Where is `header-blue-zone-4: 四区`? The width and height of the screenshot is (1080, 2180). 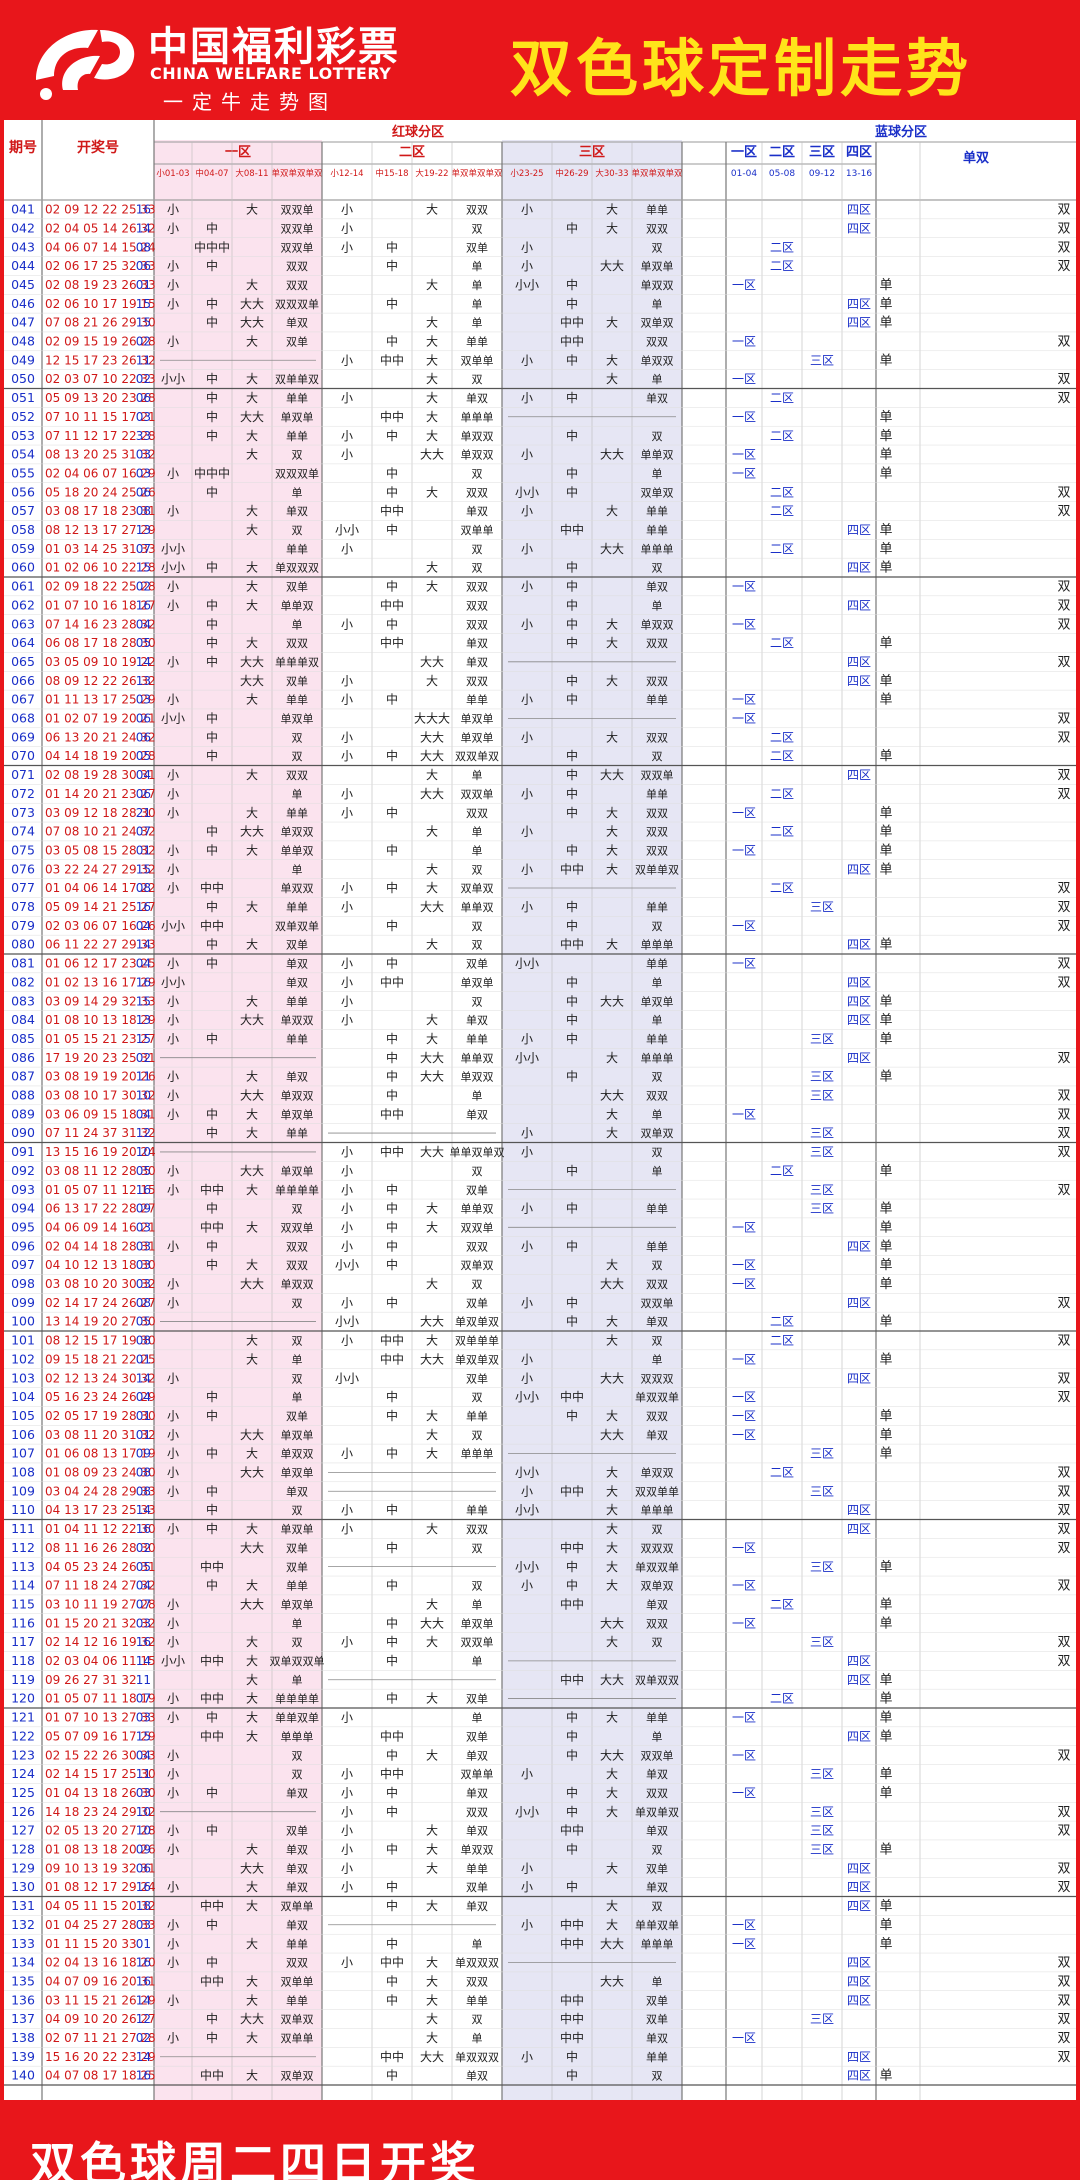 header-blue-zone-4: 四区 is located at coordinates (859, 152).